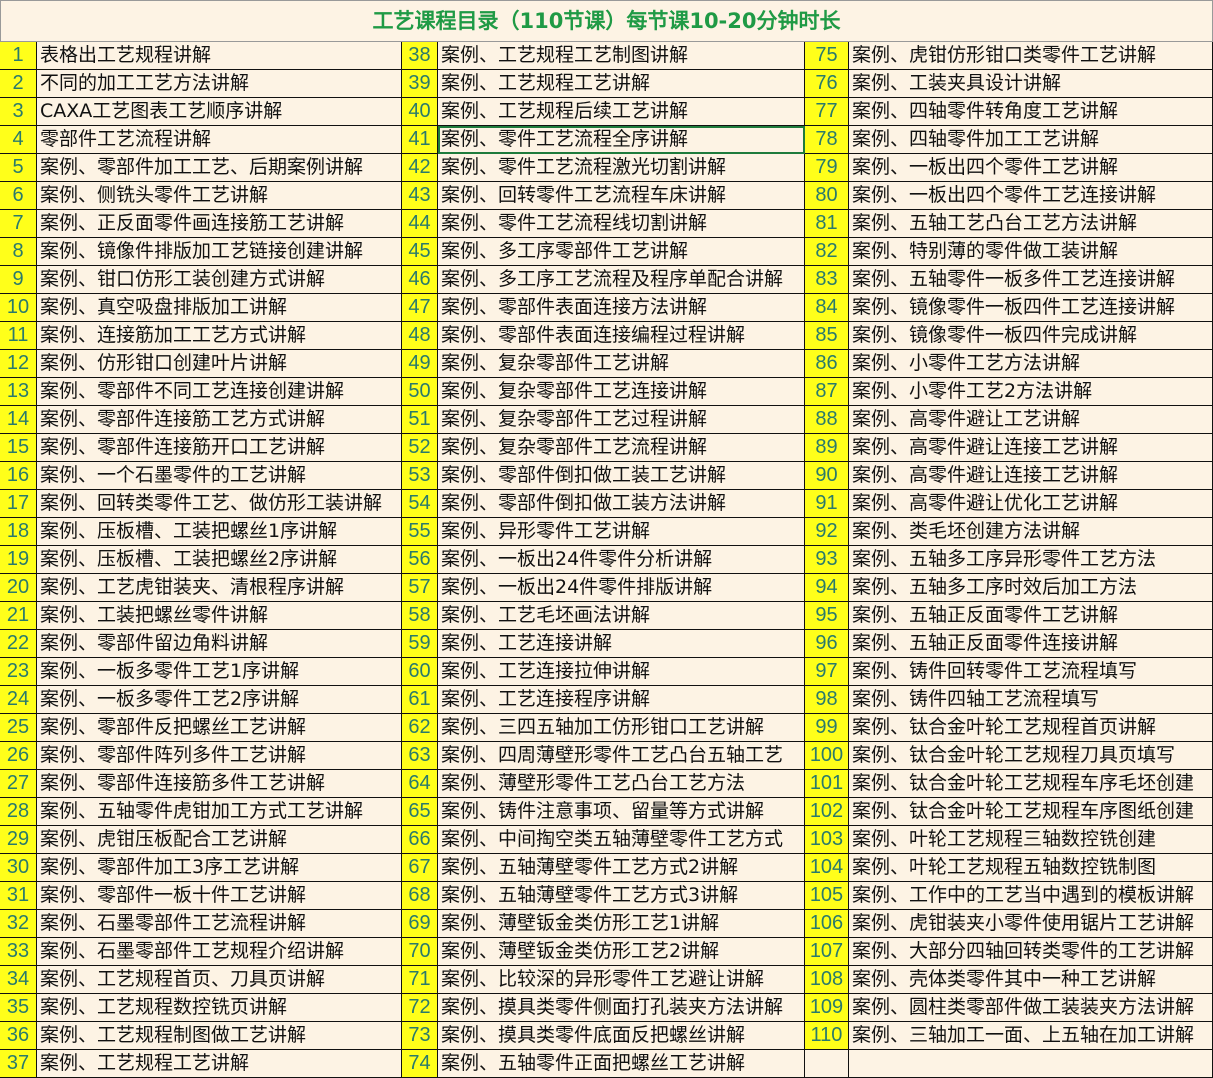 The width and height of the screenshot is (1213, 1078). Describe the element at coordinates (420, 364) in the screenshot. I see `lesson-number-cell: 49` at that location.